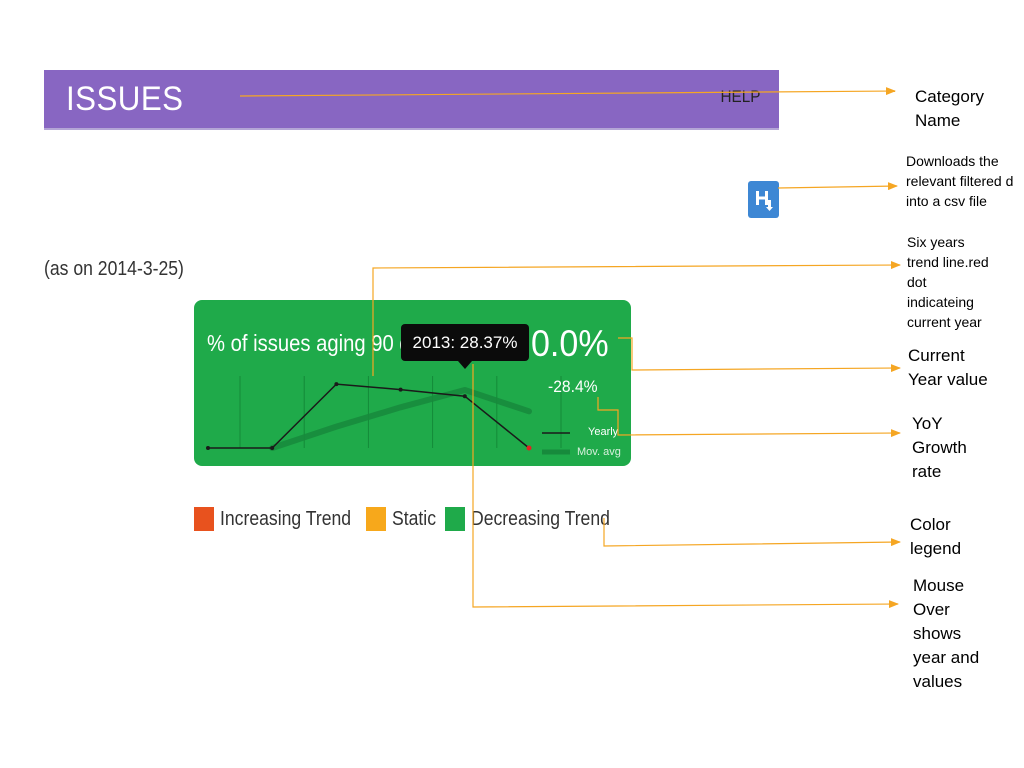  Describe the element at coordinates (400, 418) in the screenshot. I see `movavg-series-line` at that location.